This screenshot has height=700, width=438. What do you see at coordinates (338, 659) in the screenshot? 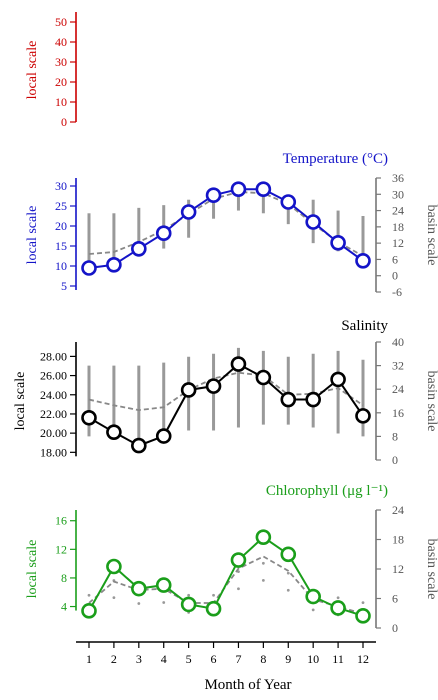
I see `x-tick-label: 11` at bounding box center [338, 659].